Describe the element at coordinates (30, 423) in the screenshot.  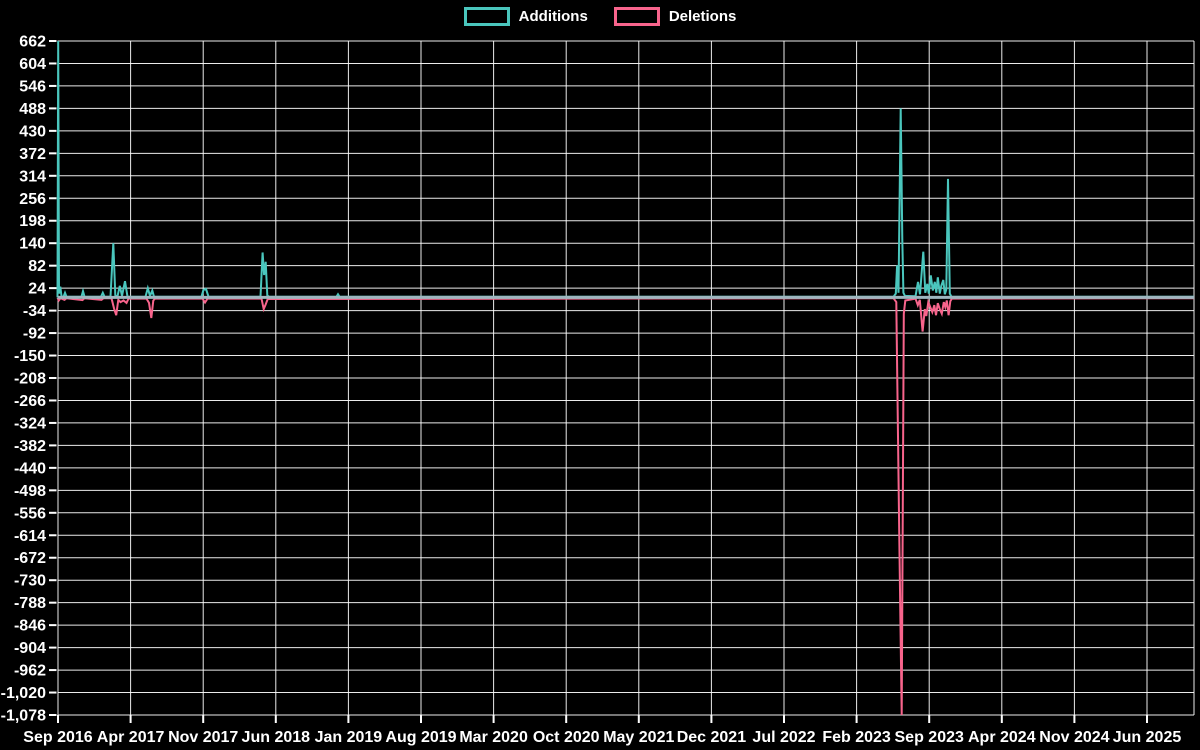
I see `y-tick-label: -324` at that location.